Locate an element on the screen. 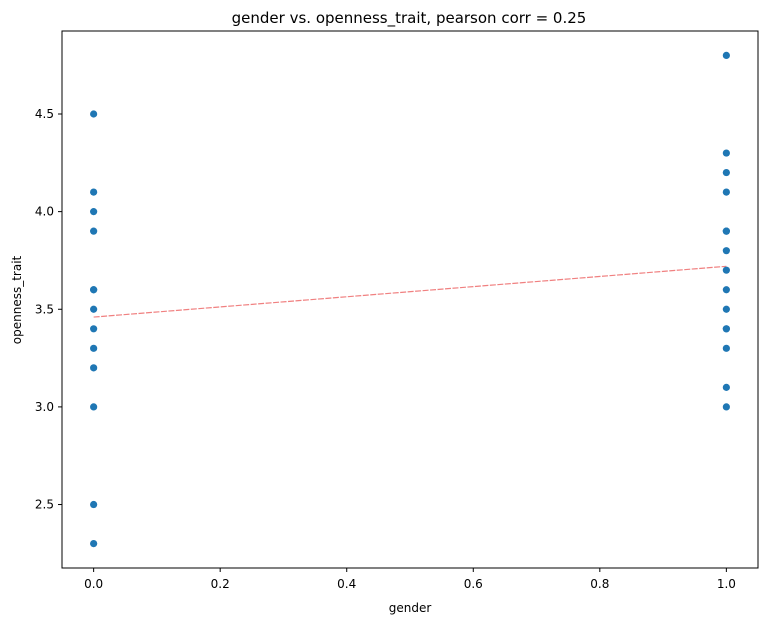 The image size is (772, 624). y-tick-label: 3.0 is located at coordinates (44, 407).